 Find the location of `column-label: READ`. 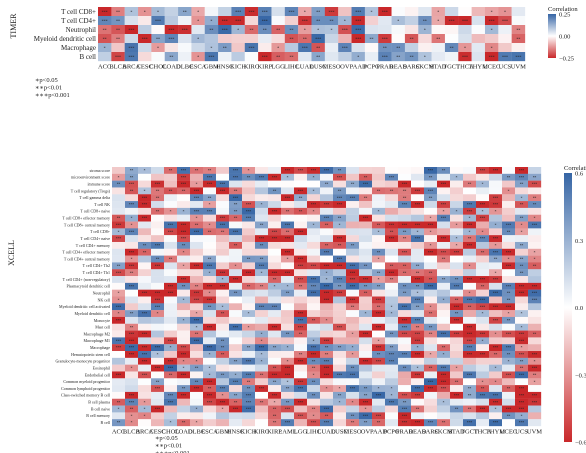

column-label: READ is located at coordinates (398, 67).